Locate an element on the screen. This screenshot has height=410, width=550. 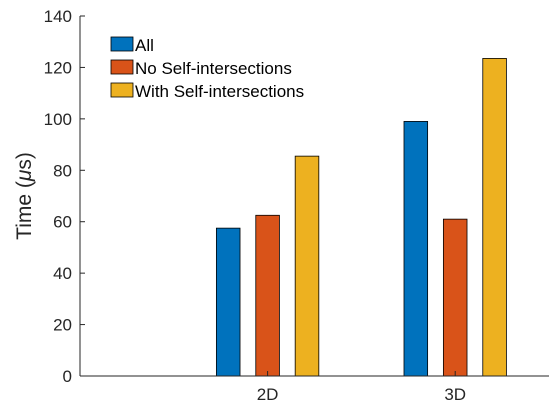
y-tick-label: 140 is located at coordinates (58, 16).